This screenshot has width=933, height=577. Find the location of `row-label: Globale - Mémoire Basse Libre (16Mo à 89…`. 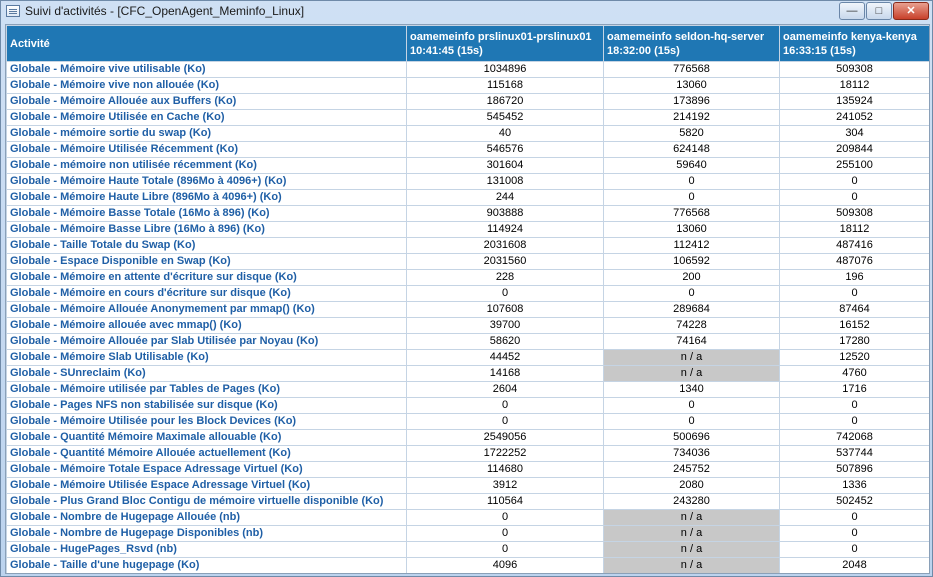

row-label: Globale - Mémoire Basse Libre (16Mo à 89… is located at coordinates (206, 229).